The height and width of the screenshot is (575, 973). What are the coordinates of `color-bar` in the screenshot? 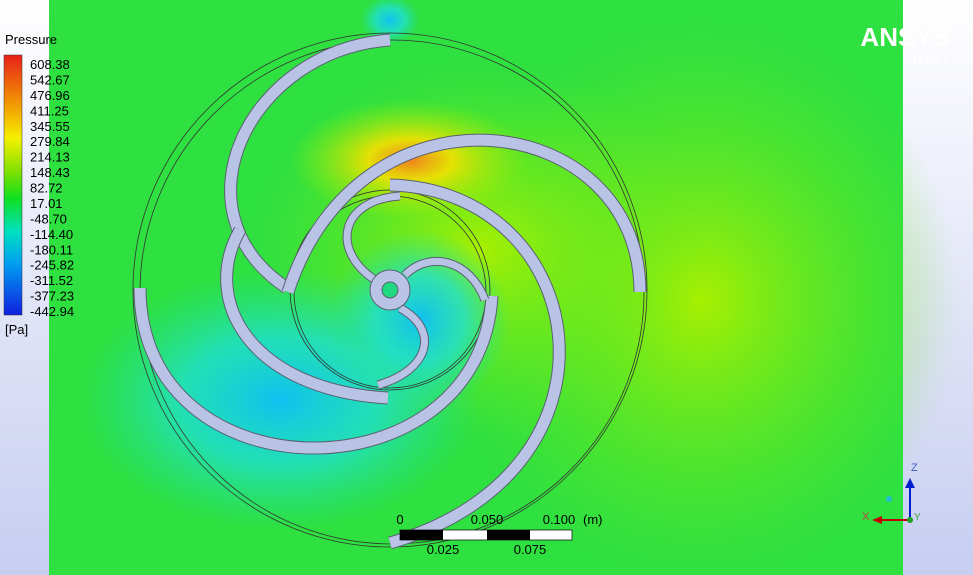 It's located at (13, 185).